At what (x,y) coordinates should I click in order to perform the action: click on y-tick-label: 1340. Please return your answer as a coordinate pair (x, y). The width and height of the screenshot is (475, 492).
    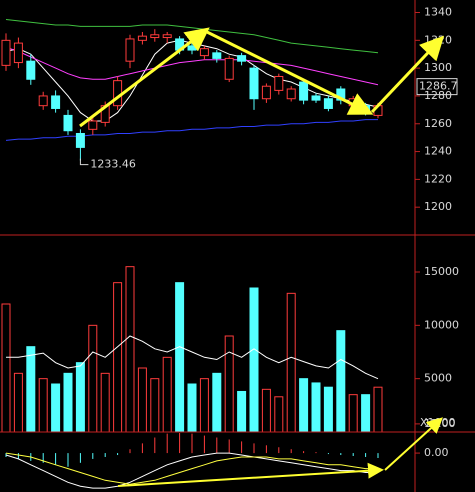
    Looking at the image, I should click on (438, 12).